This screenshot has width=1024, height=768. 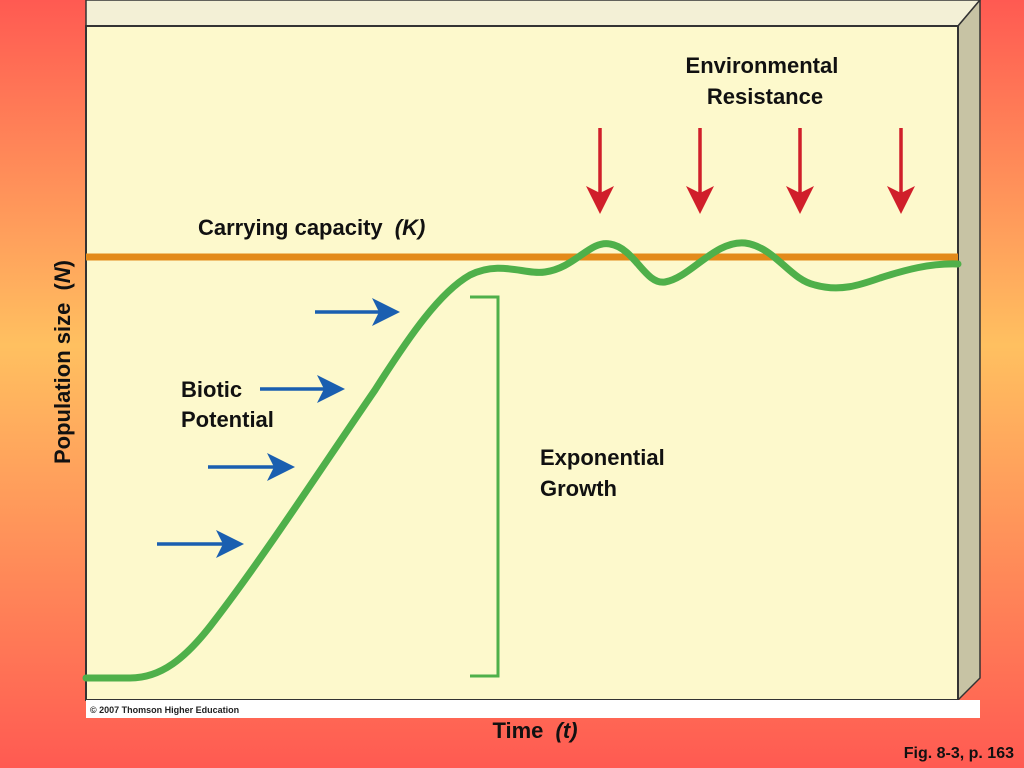 What do you see at coordinates (765, 81) in the screenshot?
I see `environmental-resistance-label: Environmental Resistance` at bounding box center [765, 81].